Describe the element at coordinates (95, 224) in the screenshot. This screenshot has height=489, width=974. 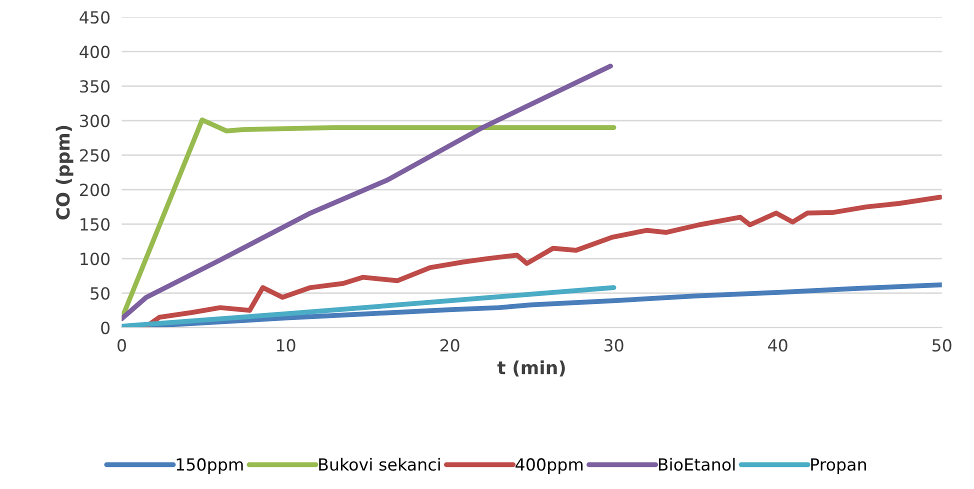
I see `y-tick-label: 150` at that location.